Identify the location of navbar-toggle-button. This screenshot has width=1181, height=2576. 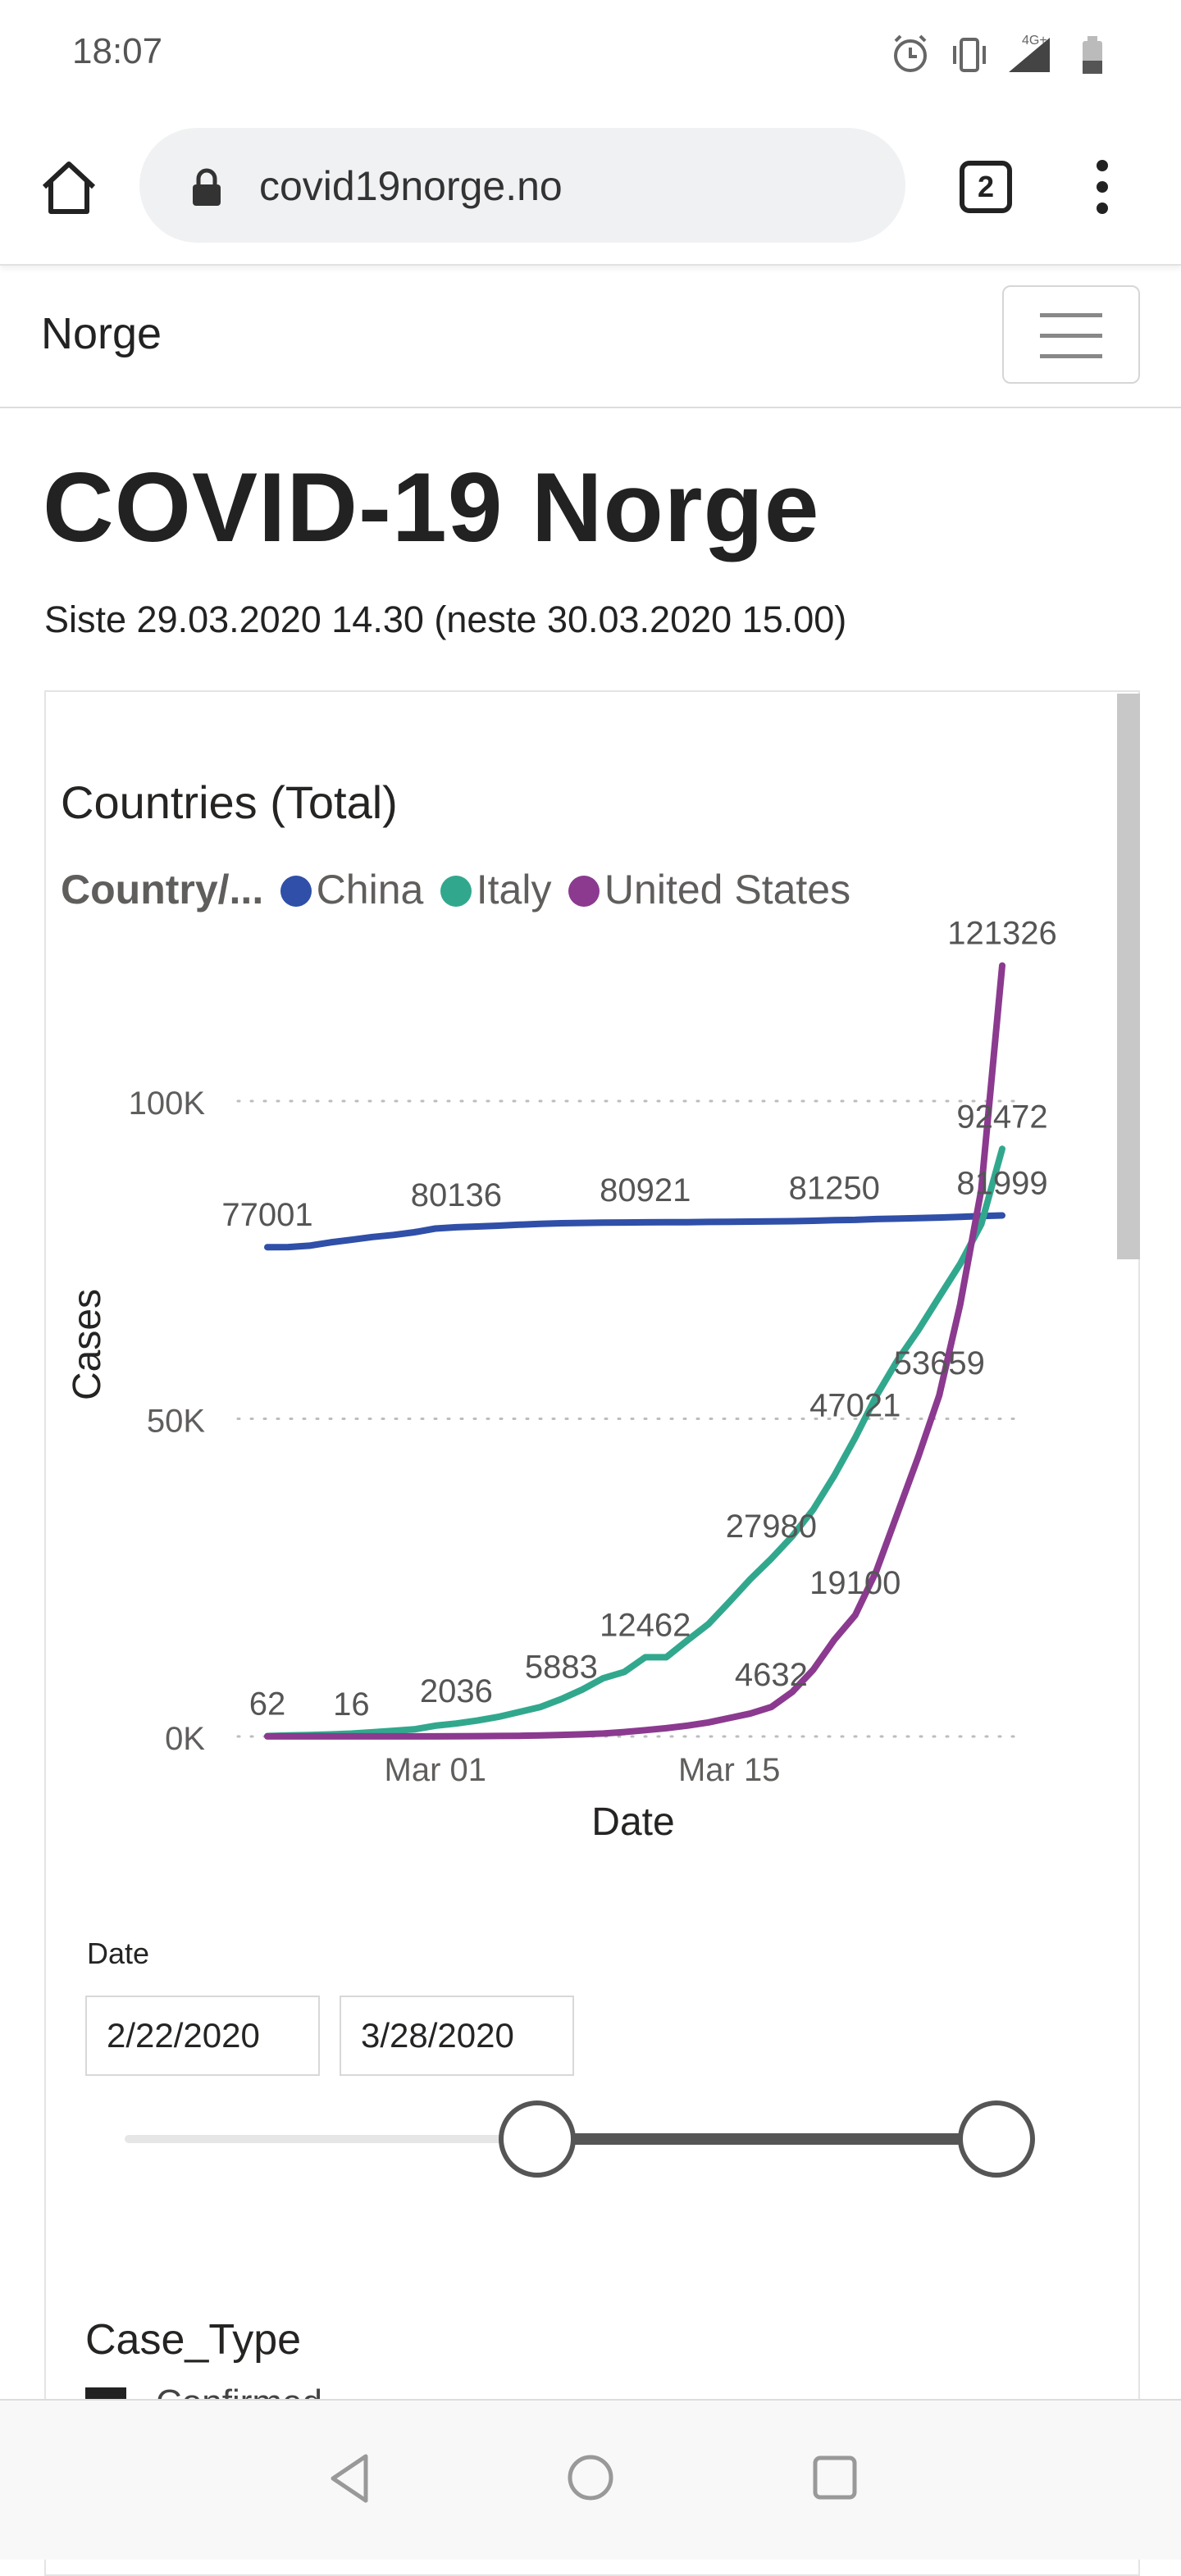
(1071, 334).